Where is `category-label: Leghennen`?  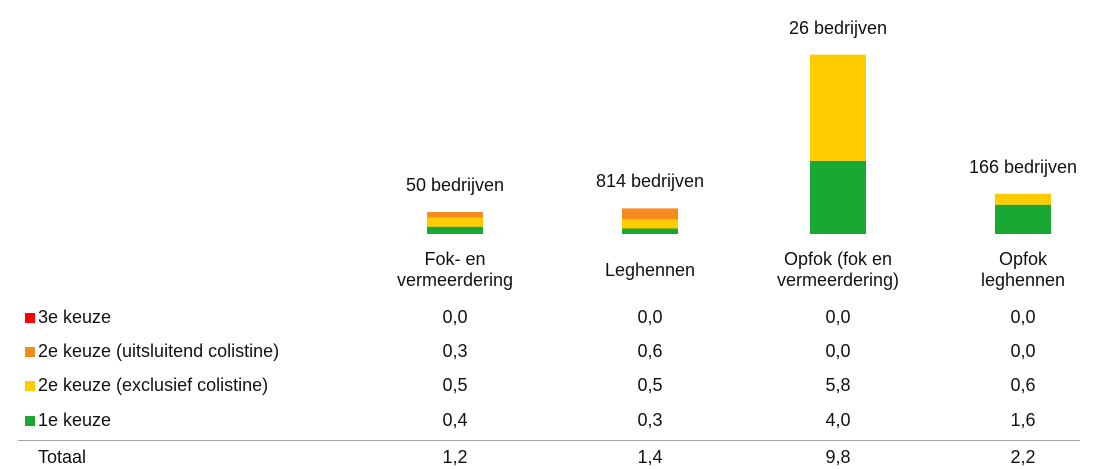
category-label: Leghennen is located at coordinates (650, 269).